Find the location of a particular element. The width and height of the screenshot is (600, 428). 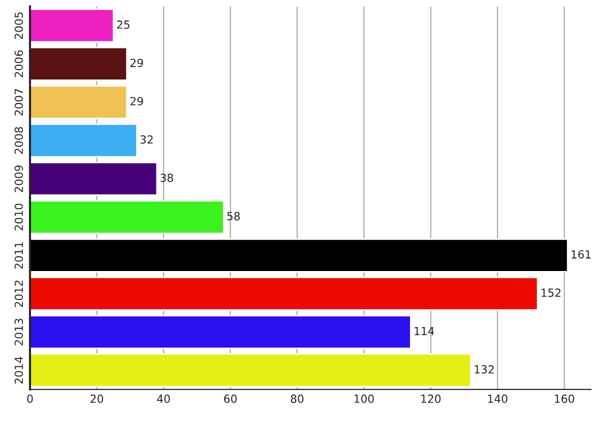

data-label: 152 is located at coordinates (551, 292).